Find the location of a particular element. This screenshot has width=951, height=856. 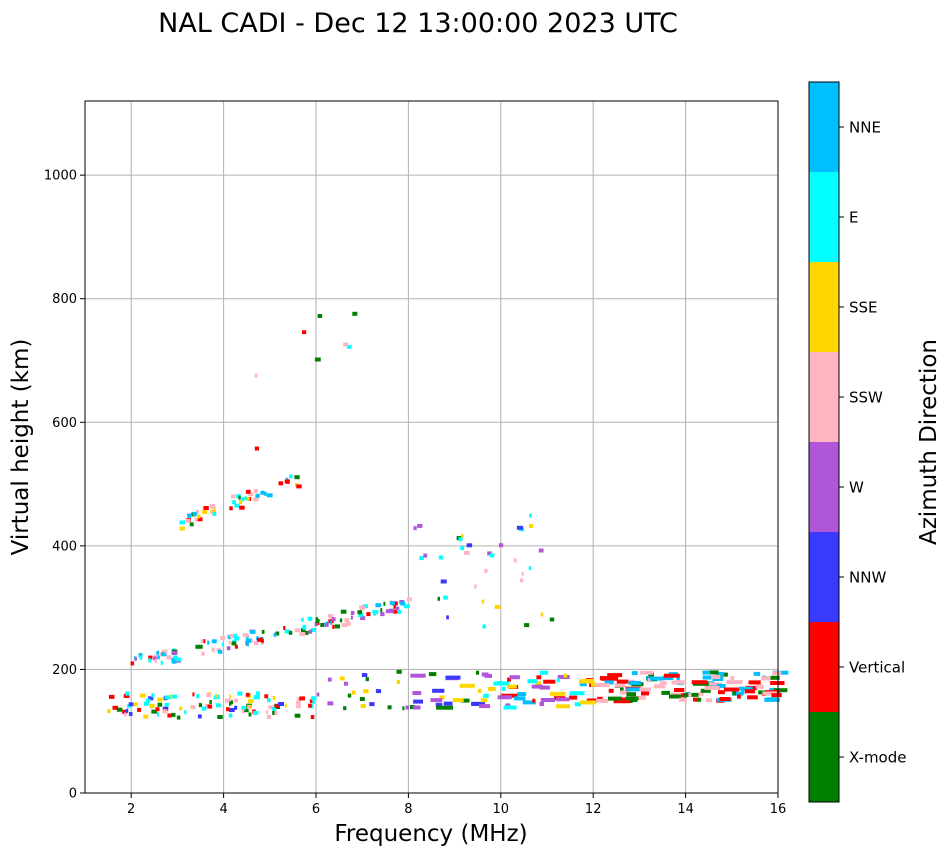

y-axis-label: Virtual height (km) is located at coordinates (21, 447).